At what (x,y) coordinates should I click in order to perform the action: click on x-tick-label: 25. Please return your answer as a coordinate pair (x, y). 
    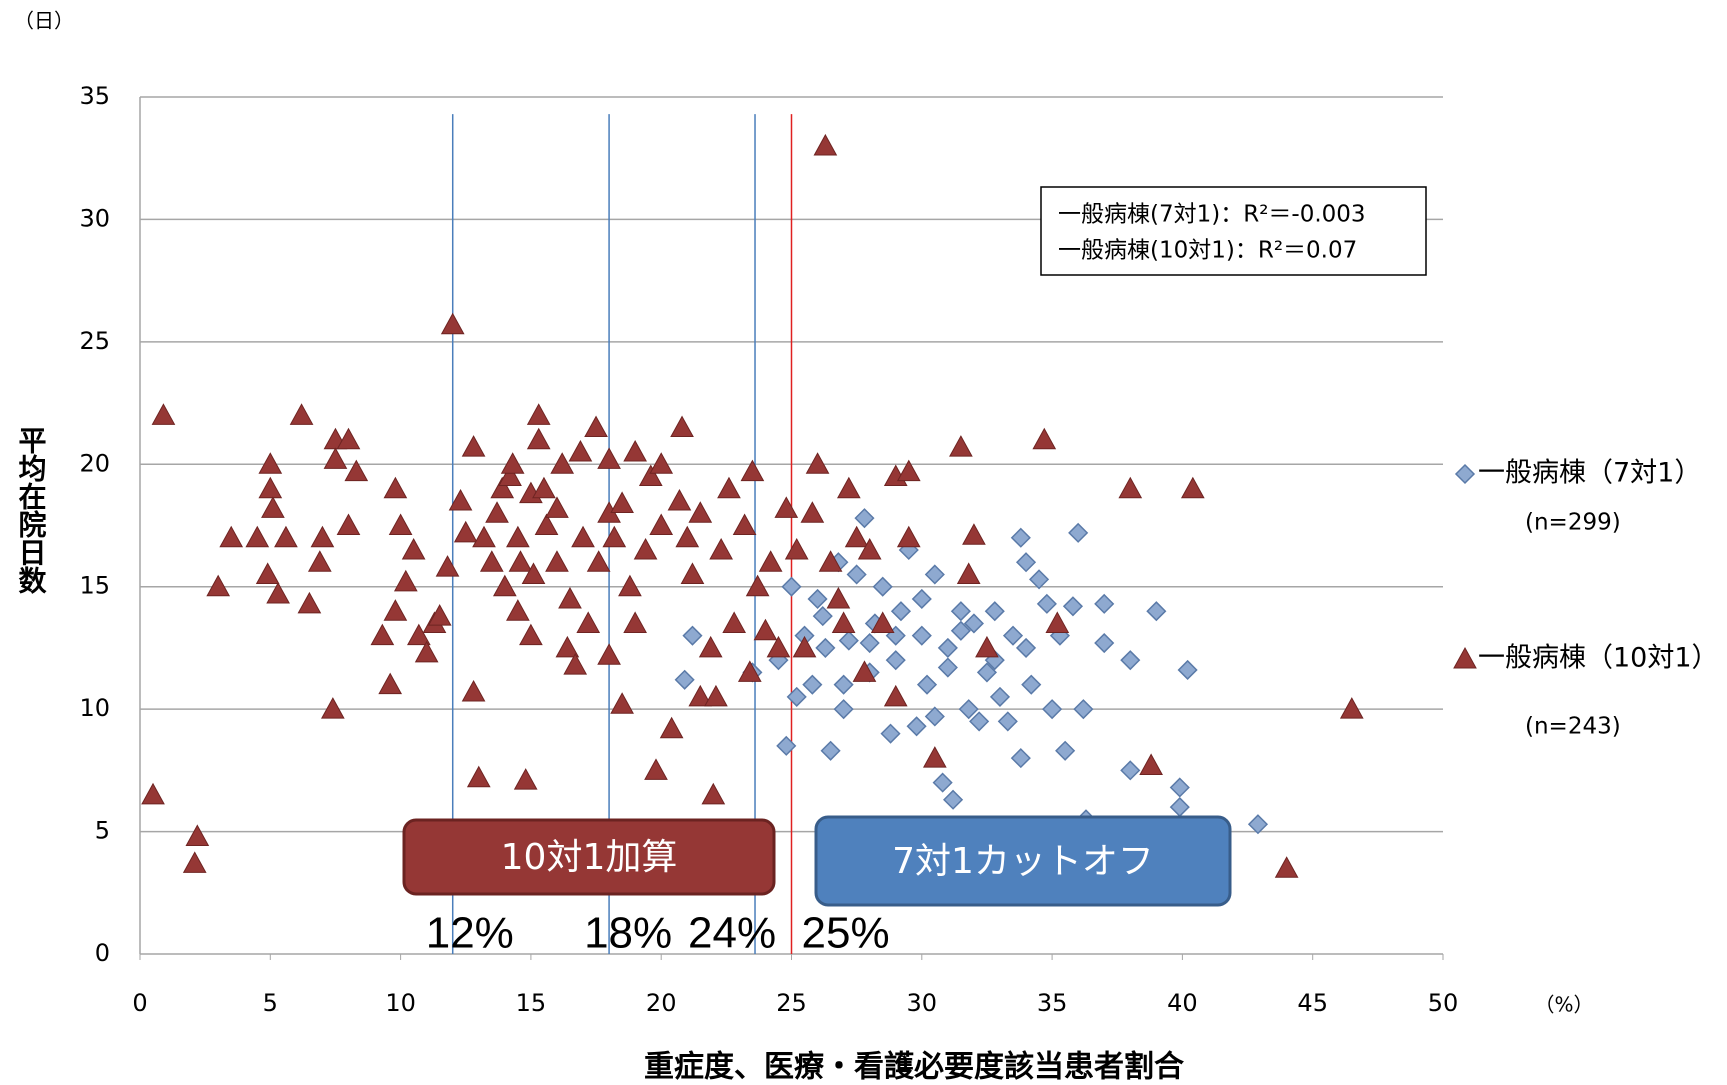
    Looking at the image, I should click on (791, 1003).